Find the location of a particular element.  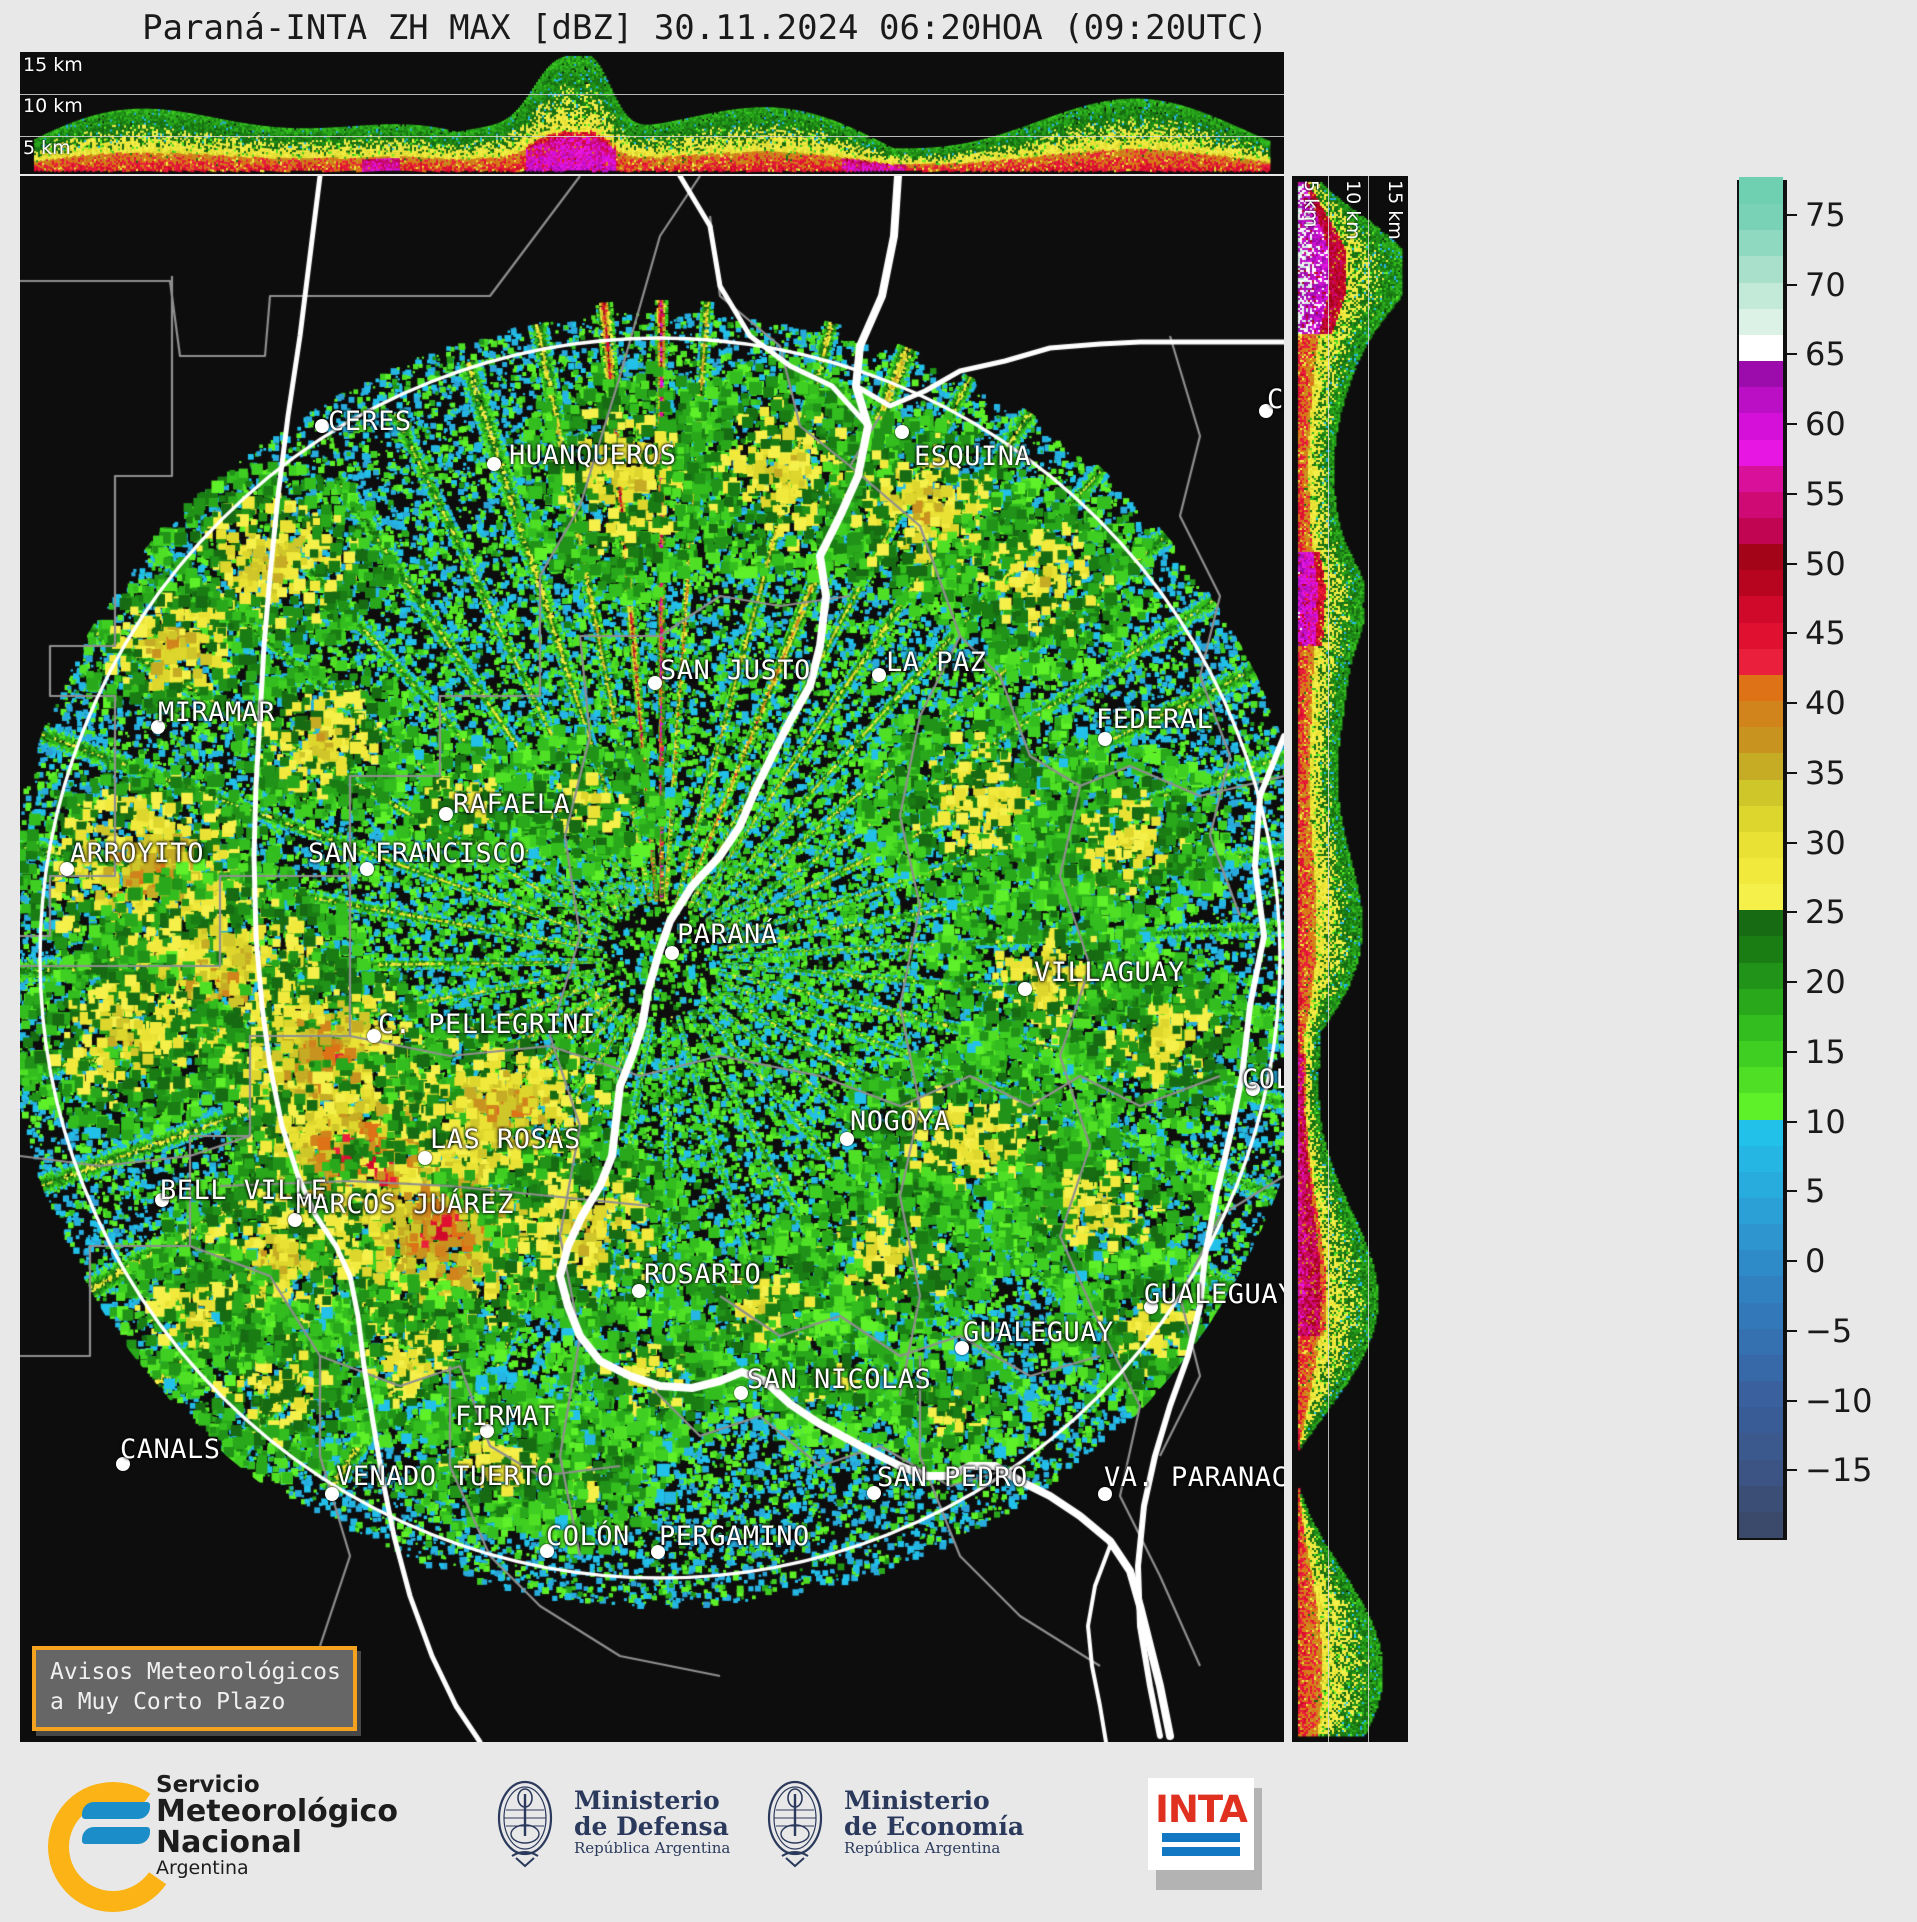

warning-box-line2: a Muy Corto Plazo is located at coordinates (168, 1702).